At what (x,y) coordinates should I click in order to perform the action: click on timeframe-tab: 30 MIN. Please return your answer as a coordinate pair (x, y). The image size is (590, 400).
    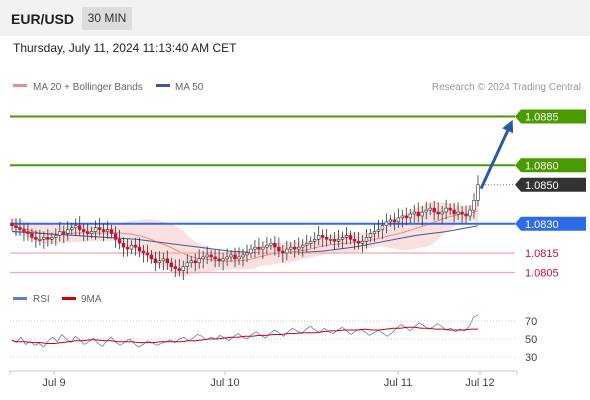
    Looking at the image, I should click on (107, 18).